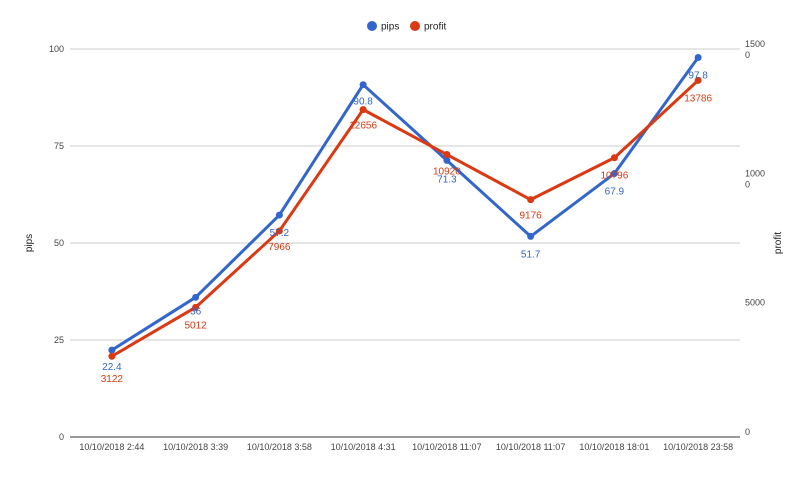 The image size is (800, 494). I want to click on x-tick-label: 10/10/2018 3:58, so click(279, 447).